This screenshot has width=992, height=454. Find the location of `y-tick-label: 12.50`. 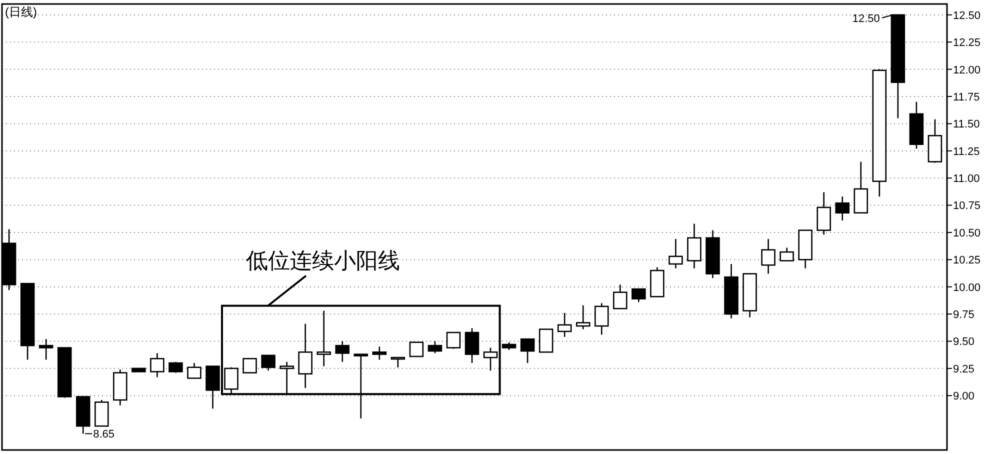

y-tick-label: 12.50 is located at coordinates (967, 16).